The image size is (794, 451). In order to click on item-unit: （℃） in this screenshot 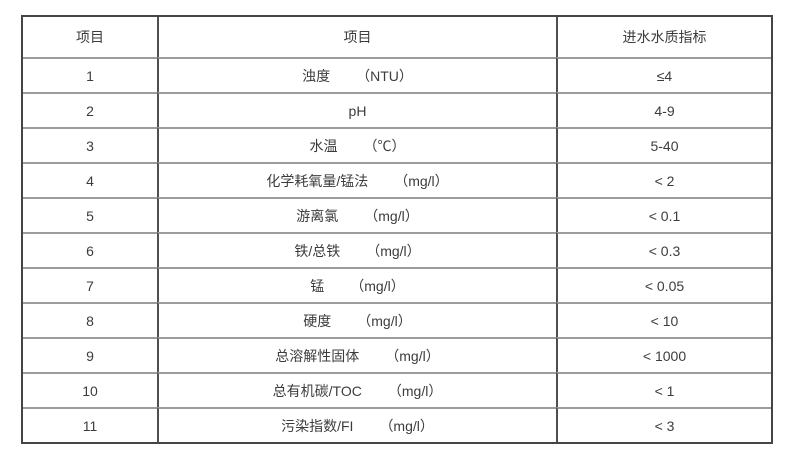, I will do `click(384, 145)`.